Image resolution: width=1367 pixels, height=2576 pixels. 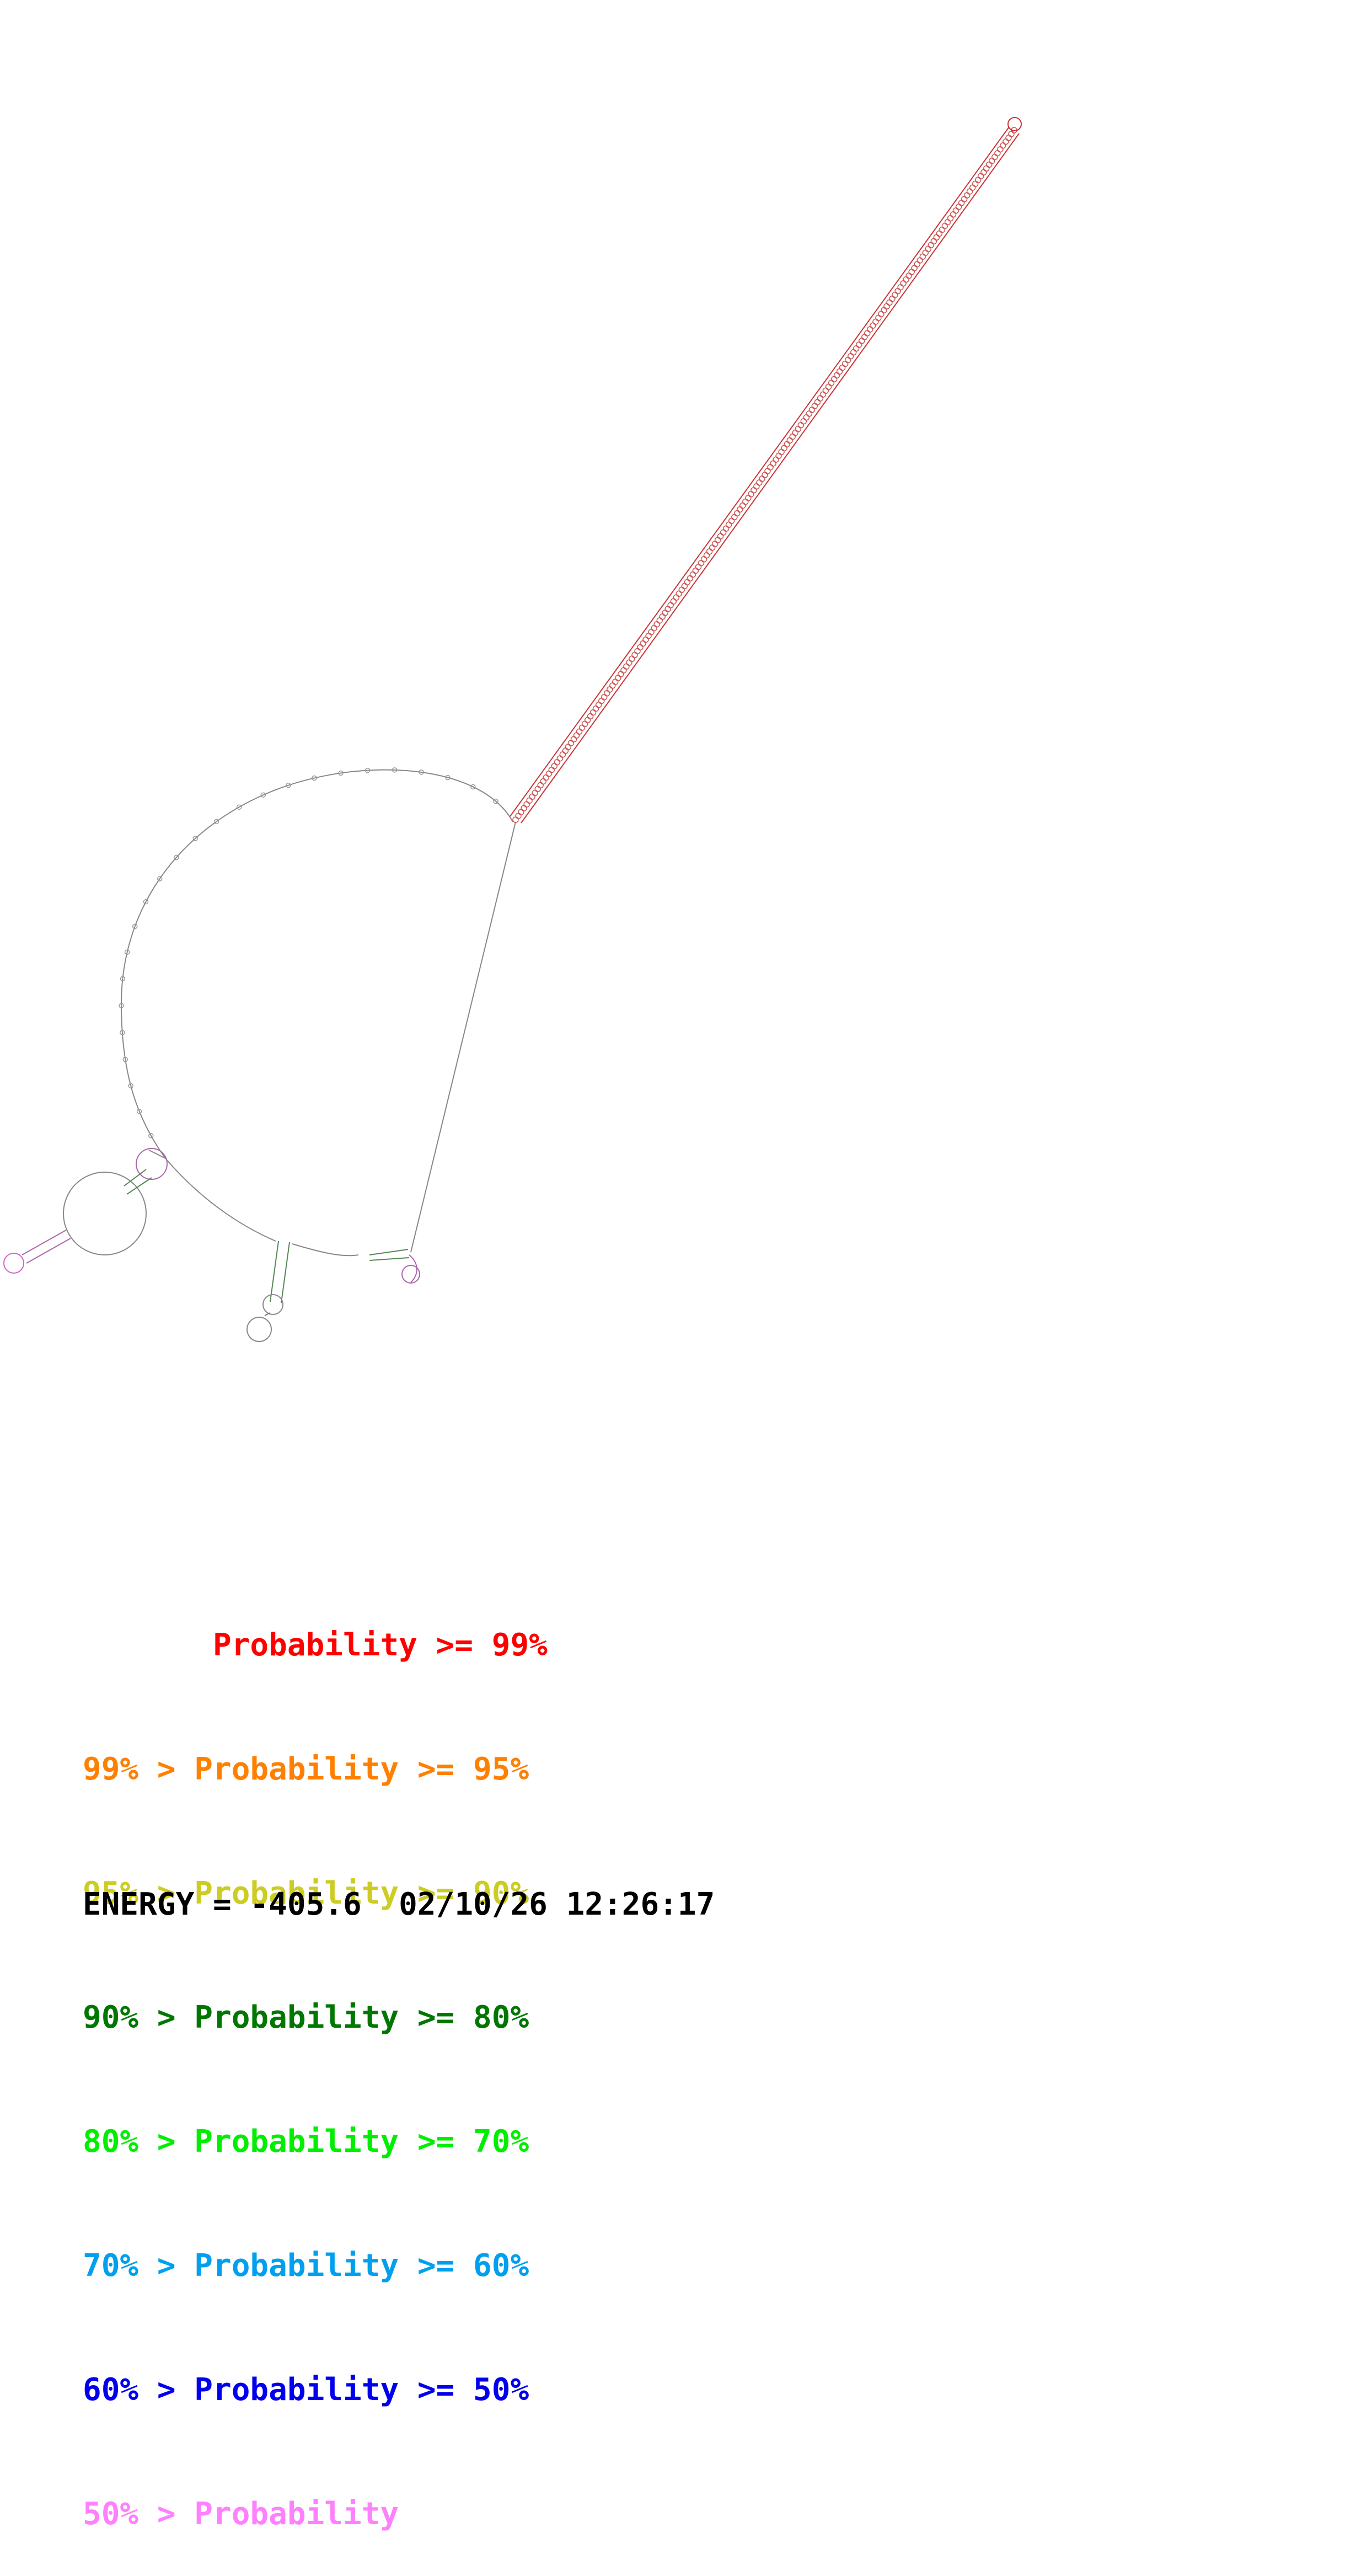 I want to click on energy-footer: ENERGY = -405.6 02/10/26 12:26:17, so click(x=399, y=1904).